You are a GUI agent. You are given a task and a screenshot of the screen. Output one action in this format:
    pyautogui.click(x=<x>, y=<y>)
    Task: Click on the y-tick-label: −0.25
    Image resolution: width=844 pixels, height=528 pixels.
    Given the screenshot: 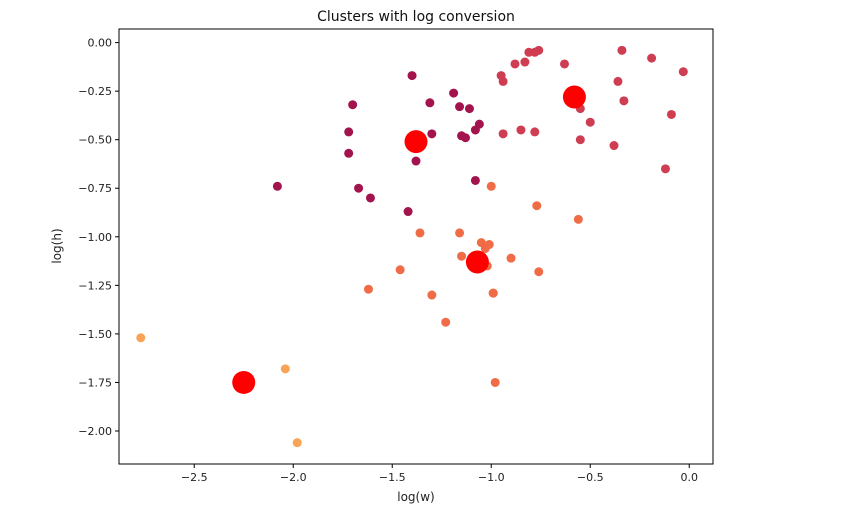 What is the action you would take?
    pyautogui.click(x=95, y=91)
    